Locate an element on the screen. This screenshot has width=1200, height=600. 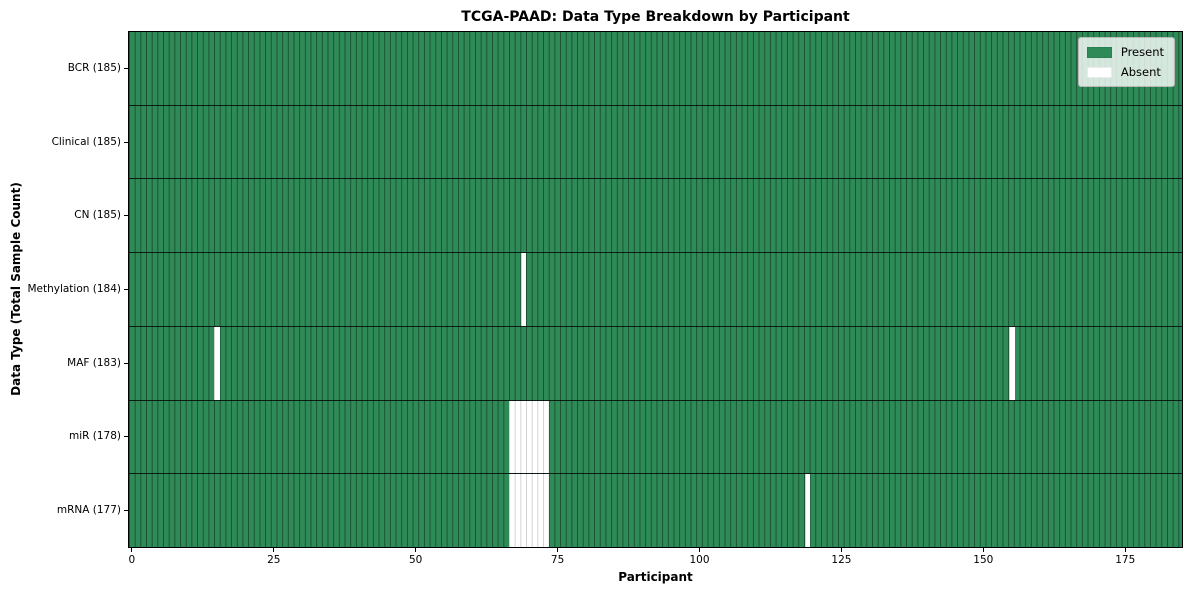
legend-item-absent: Absent is located at coordinates (1125, 72).